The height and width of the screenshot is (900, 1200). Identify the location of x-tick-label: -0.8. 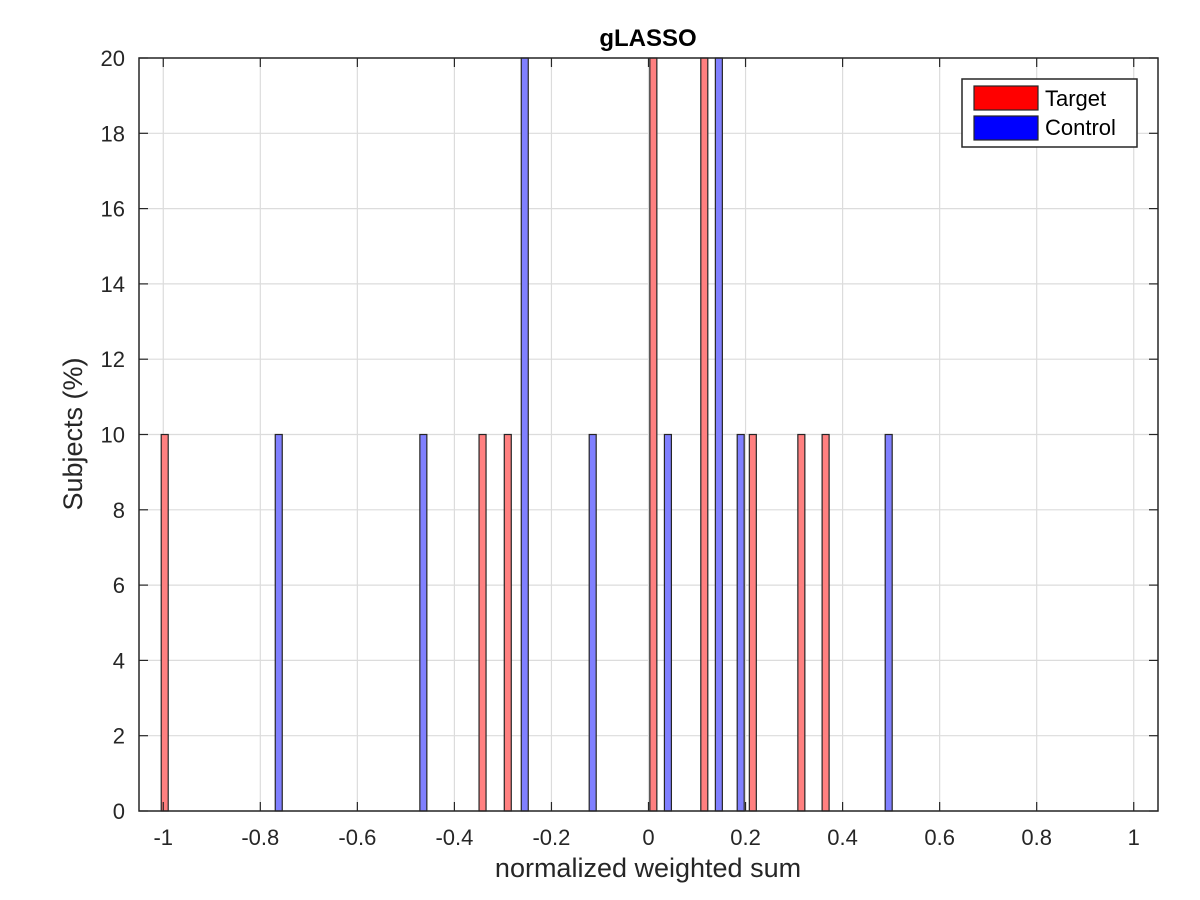
(260, 837).